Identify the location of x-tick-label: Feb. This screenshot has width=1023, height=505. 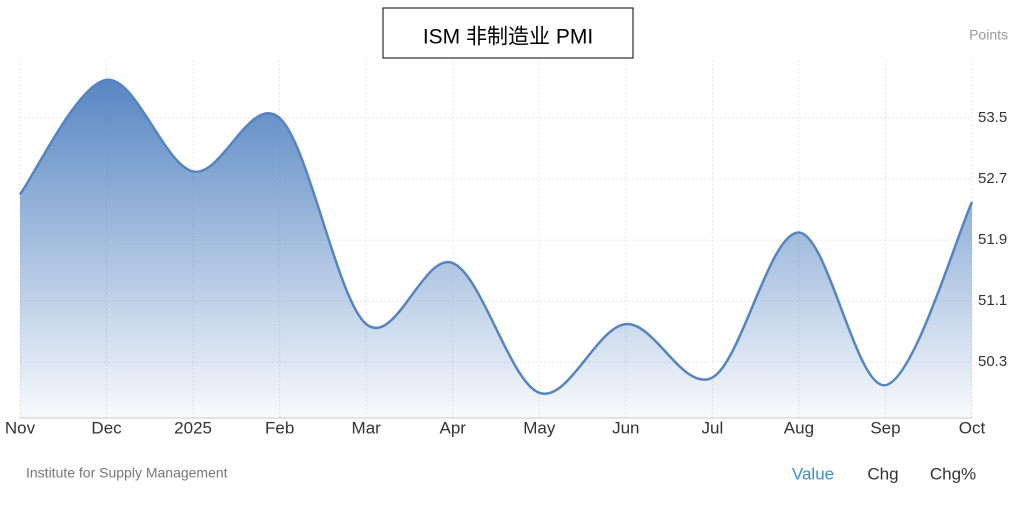
(279, 427).